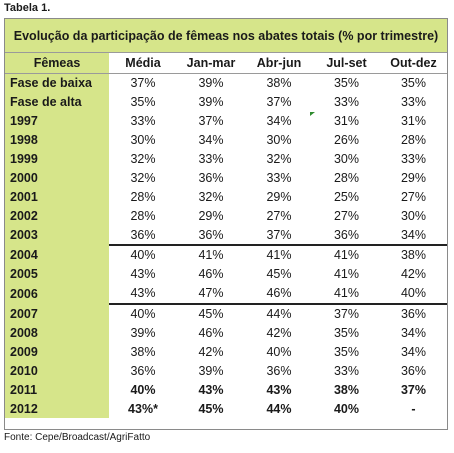  What do you see at coordinates (226, 159) in the screenshot?
I see `table-row: 1999 32% 33% 32% 30% 33%` at bounding box center [226, 159].